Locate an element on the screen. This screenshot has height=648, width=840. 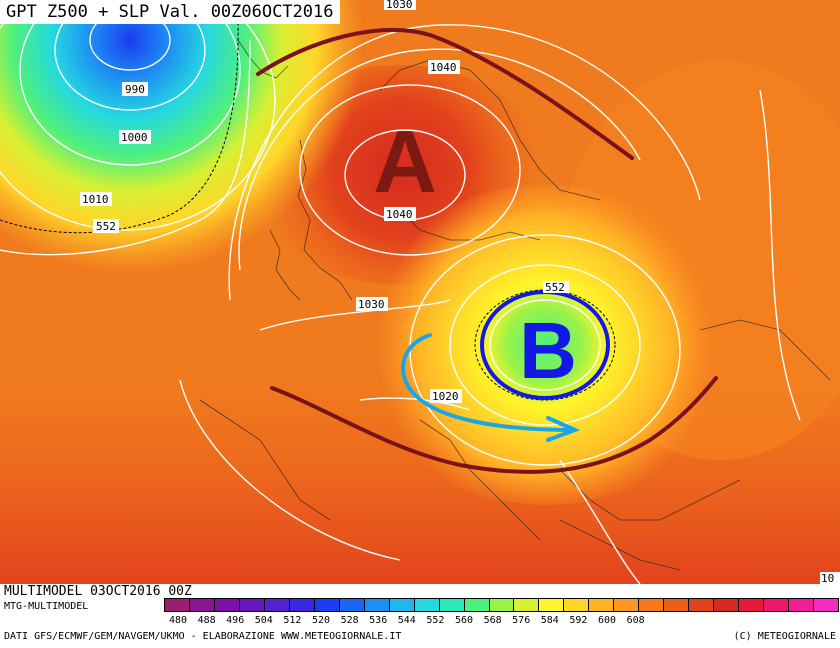
legend-label: 592 is located at coordinates (578, 620).